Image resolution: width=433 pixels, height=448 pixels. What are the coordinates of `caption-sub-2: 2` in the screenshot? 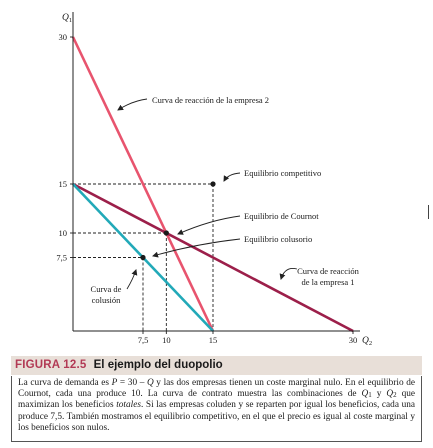 It's located at (395, 395).